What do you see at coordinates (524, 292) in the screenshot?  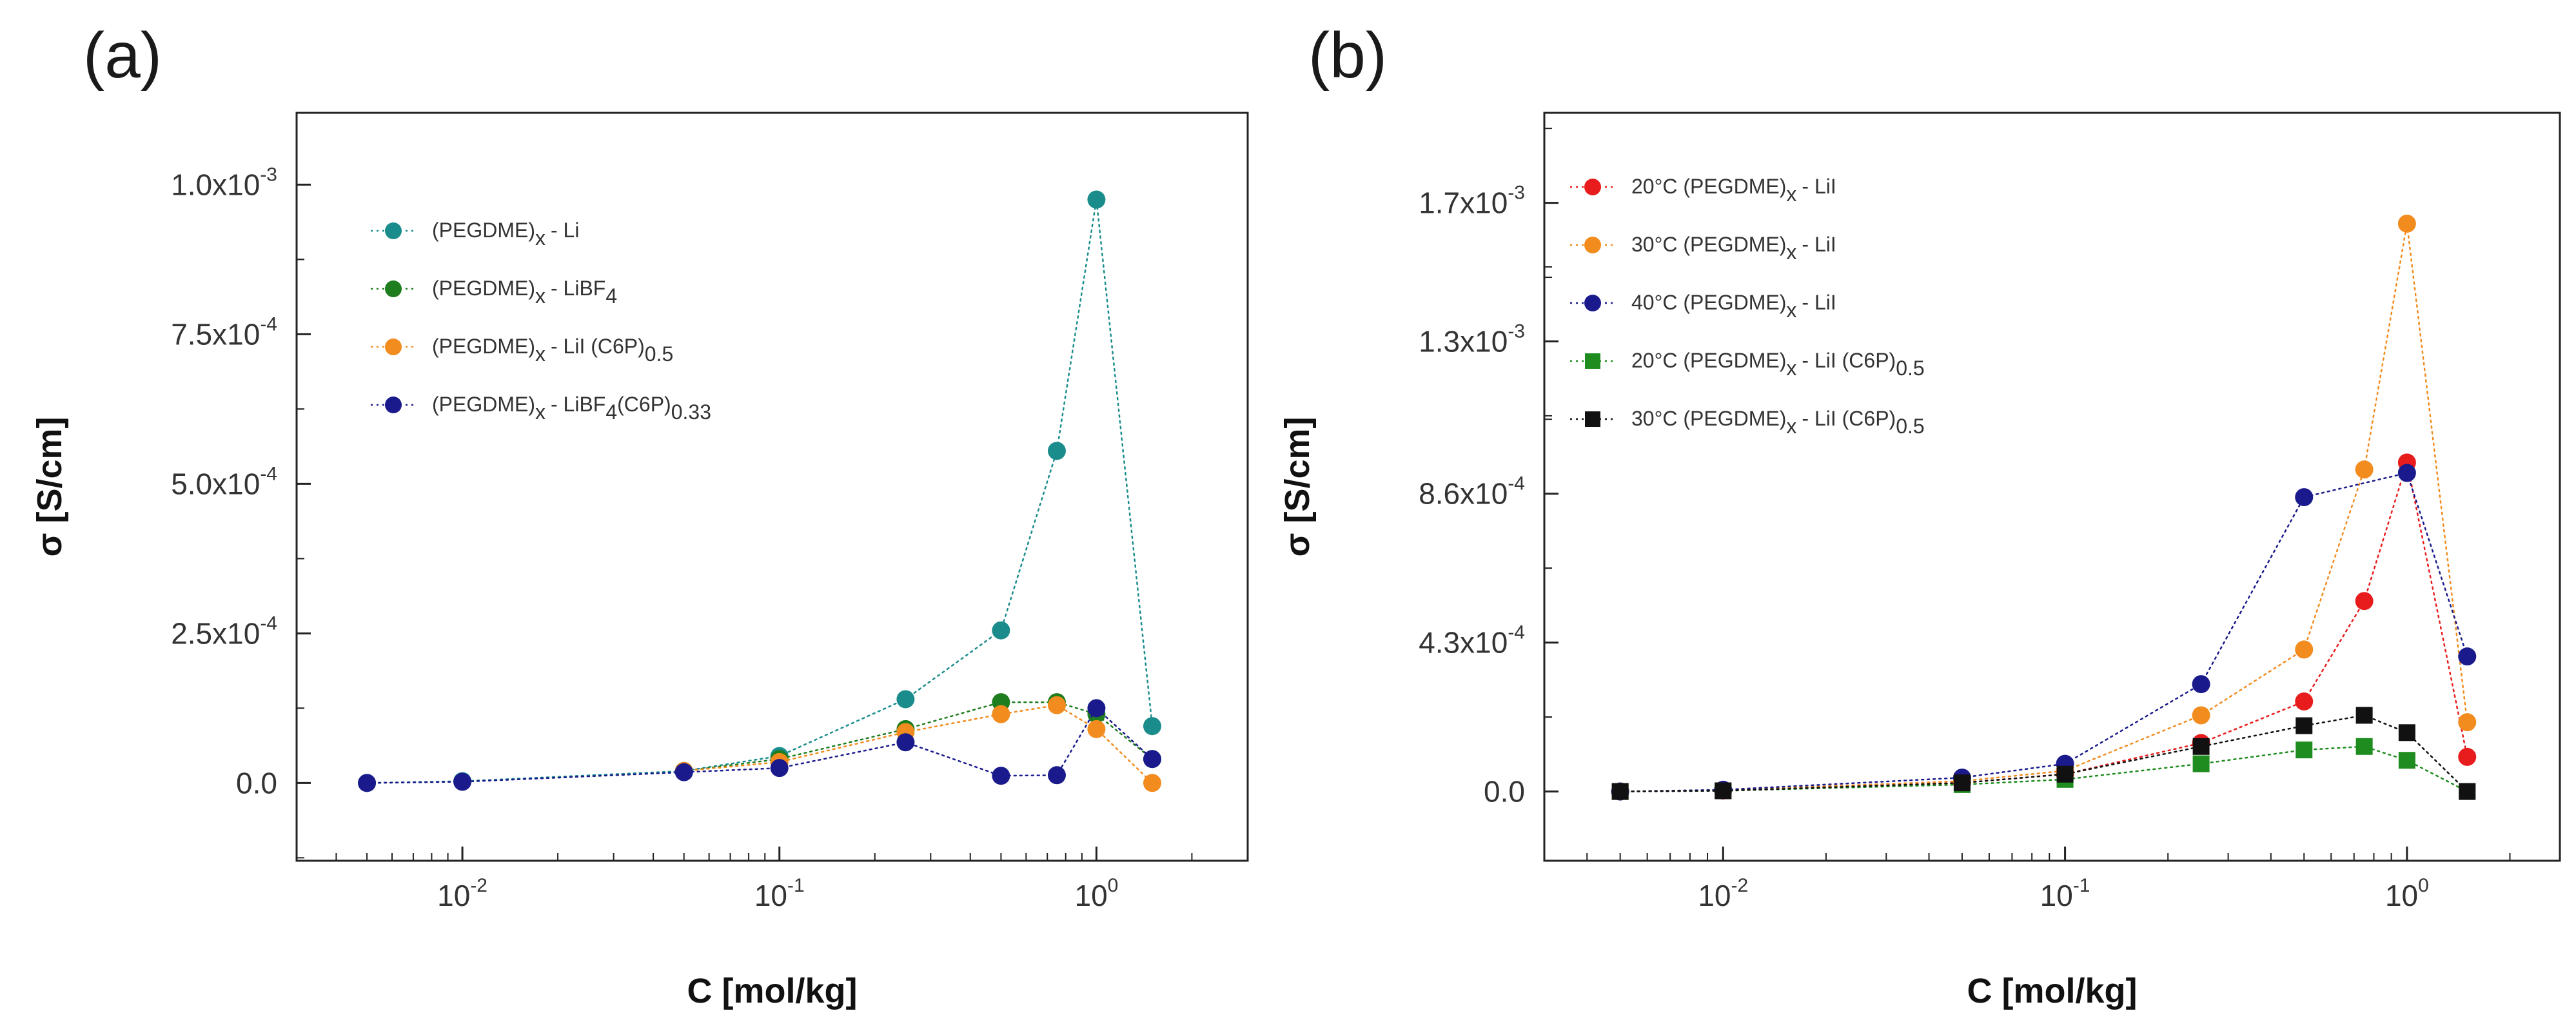 I see `legend-label-a-1: (PEGDME)x - LiBF4` at bounding box center [524, 292].